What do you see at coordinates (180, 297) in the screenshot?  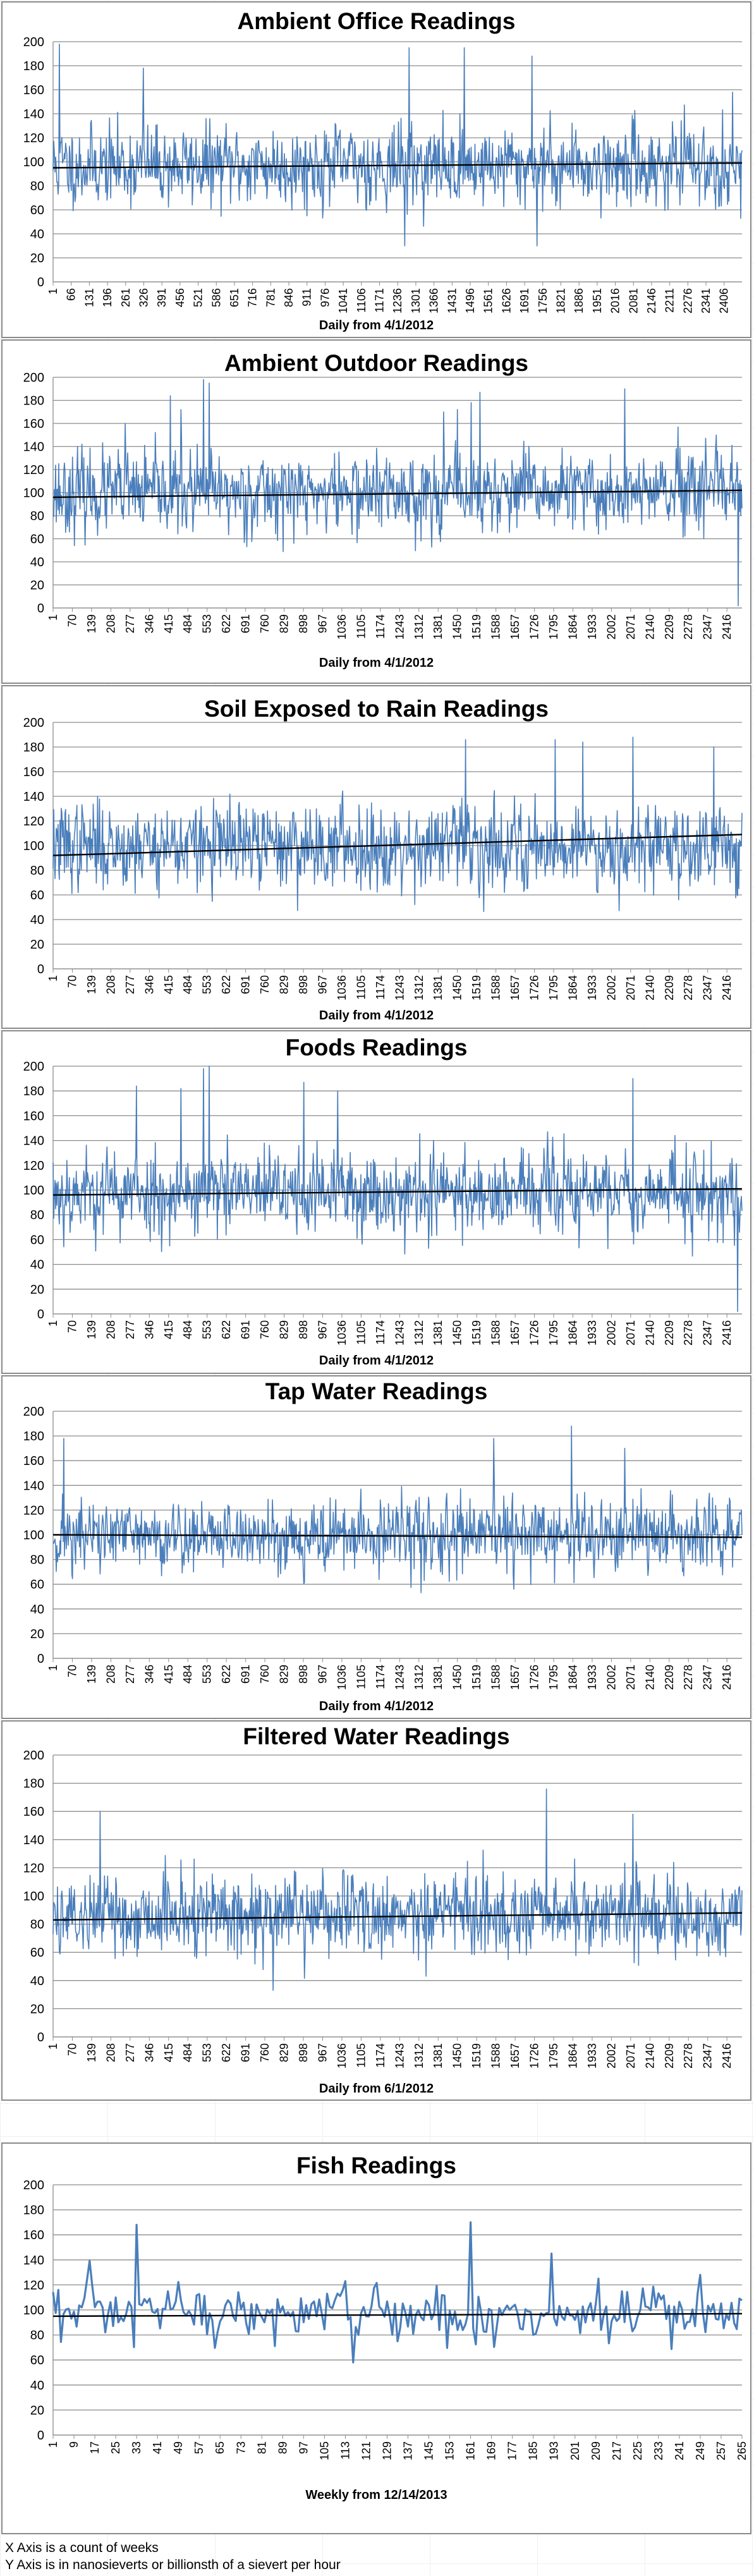 I see `x-tick-label: 456` at bounding box center [180, 297].